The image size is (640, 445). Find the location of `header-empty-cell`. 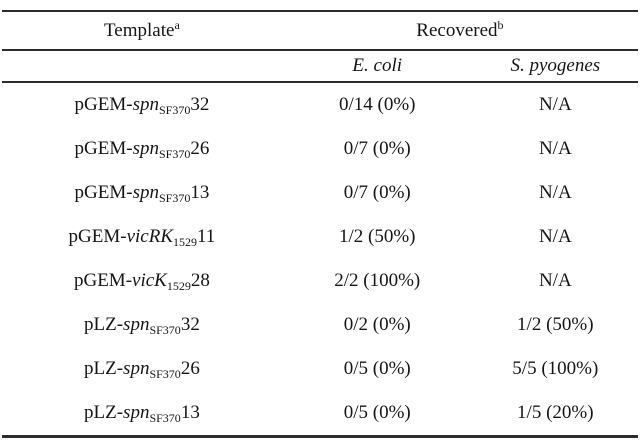

header-empty-cell is located at coordinates (142, 66).